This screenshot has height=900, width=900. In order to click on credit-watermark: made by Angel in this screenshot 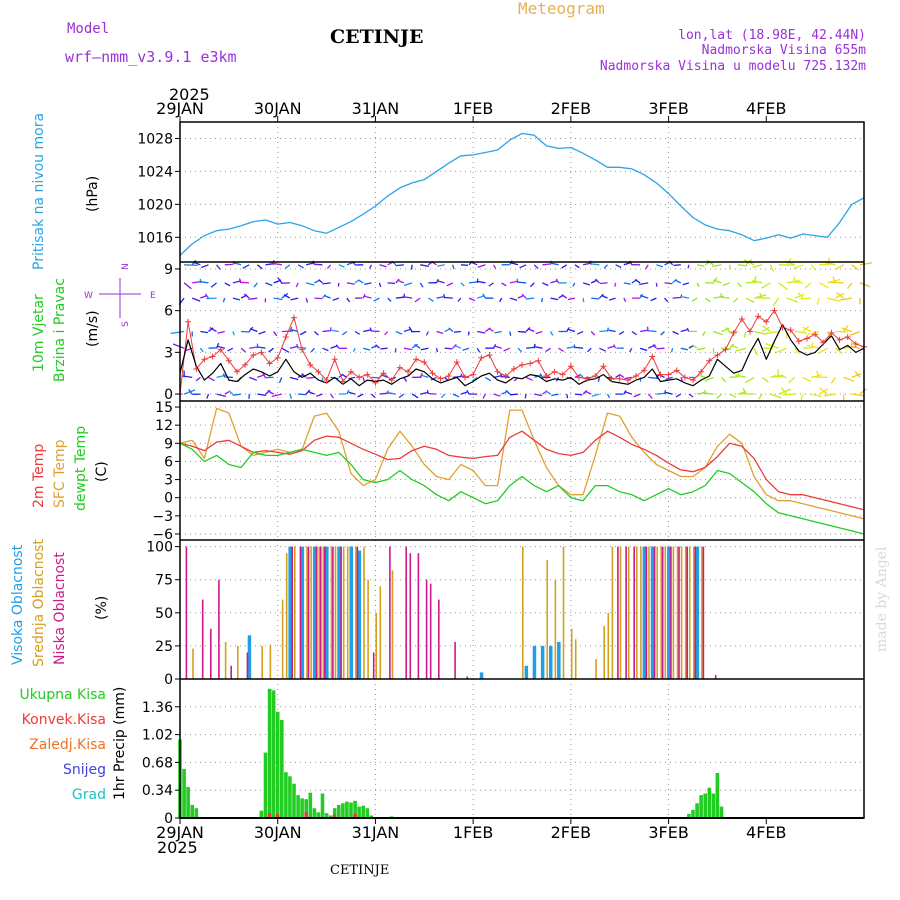, I will do `click(882, 599)`.